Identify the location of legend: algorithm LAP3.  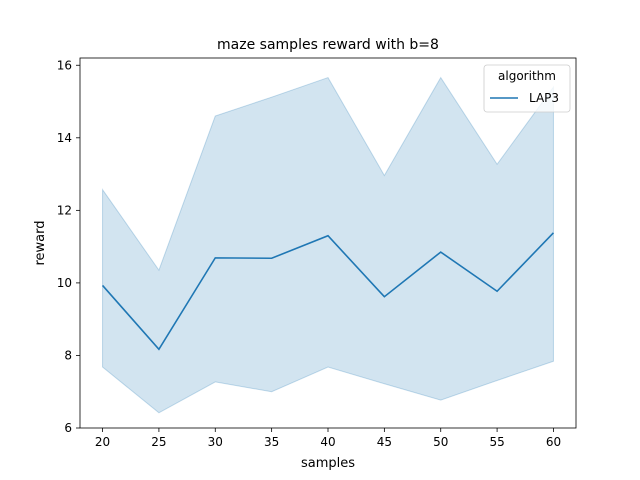
(527, 88).